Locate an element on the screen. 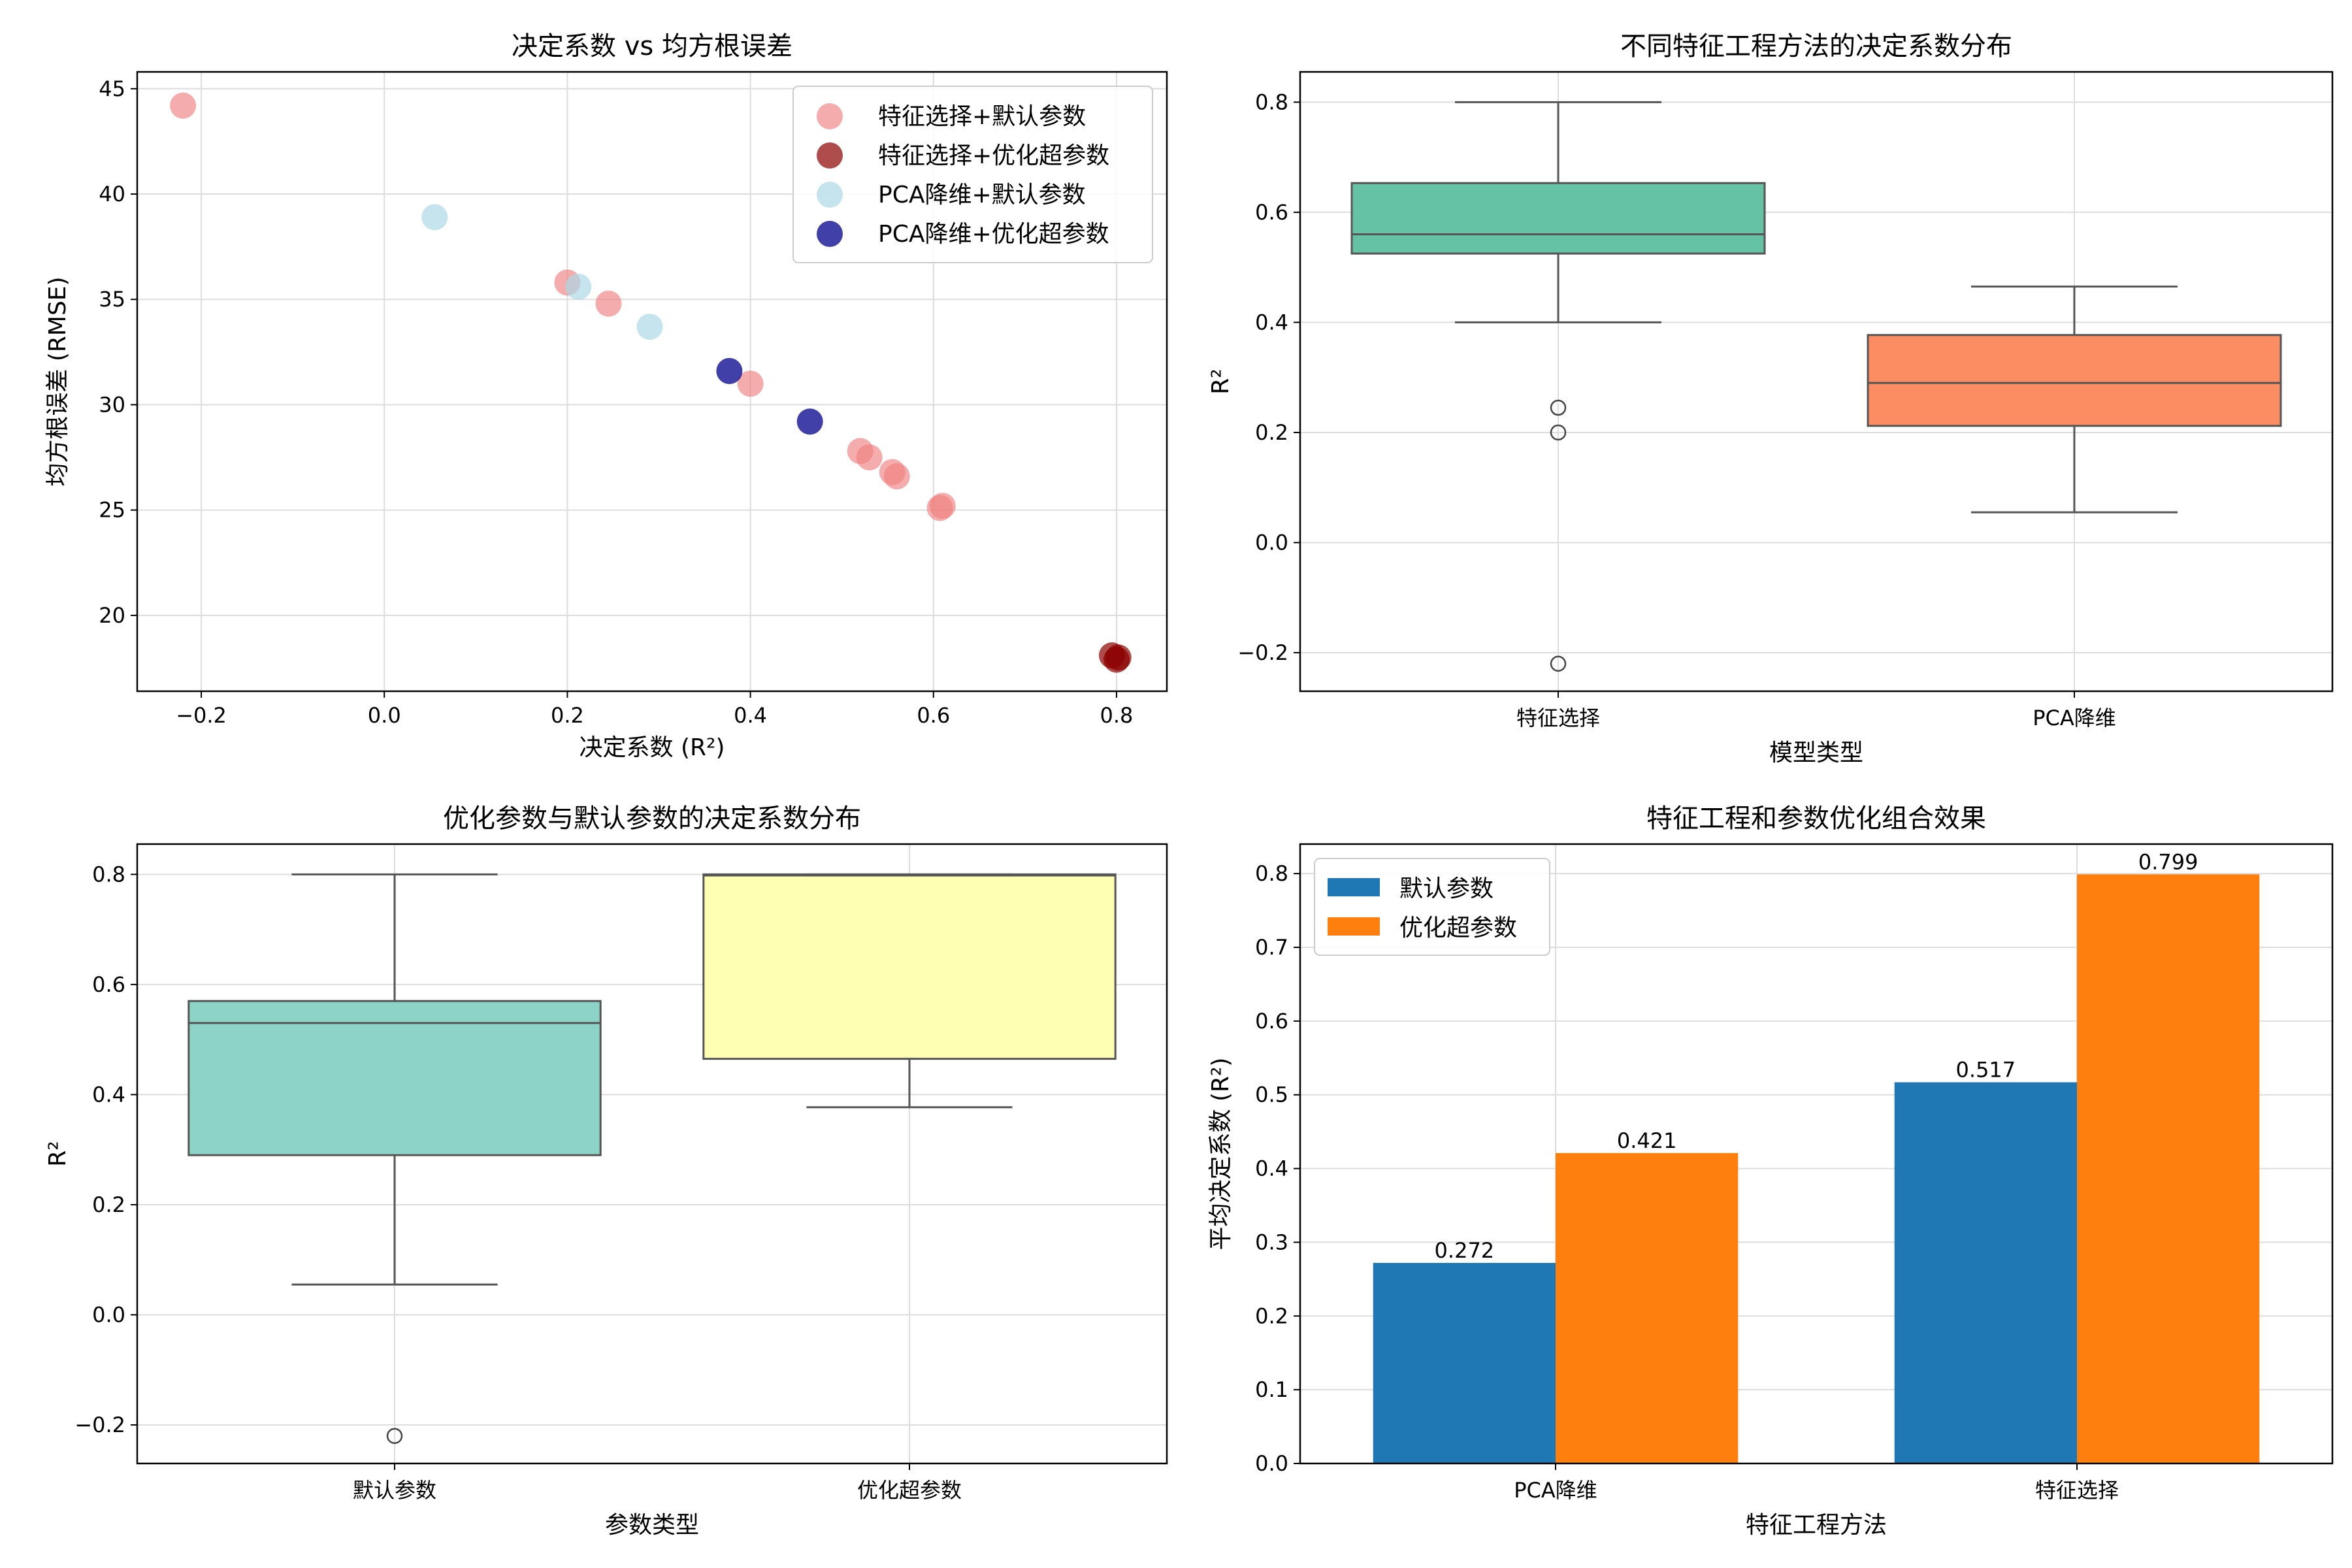  x-tick-label: 默认参数 is located at coordinates (394, 1490).